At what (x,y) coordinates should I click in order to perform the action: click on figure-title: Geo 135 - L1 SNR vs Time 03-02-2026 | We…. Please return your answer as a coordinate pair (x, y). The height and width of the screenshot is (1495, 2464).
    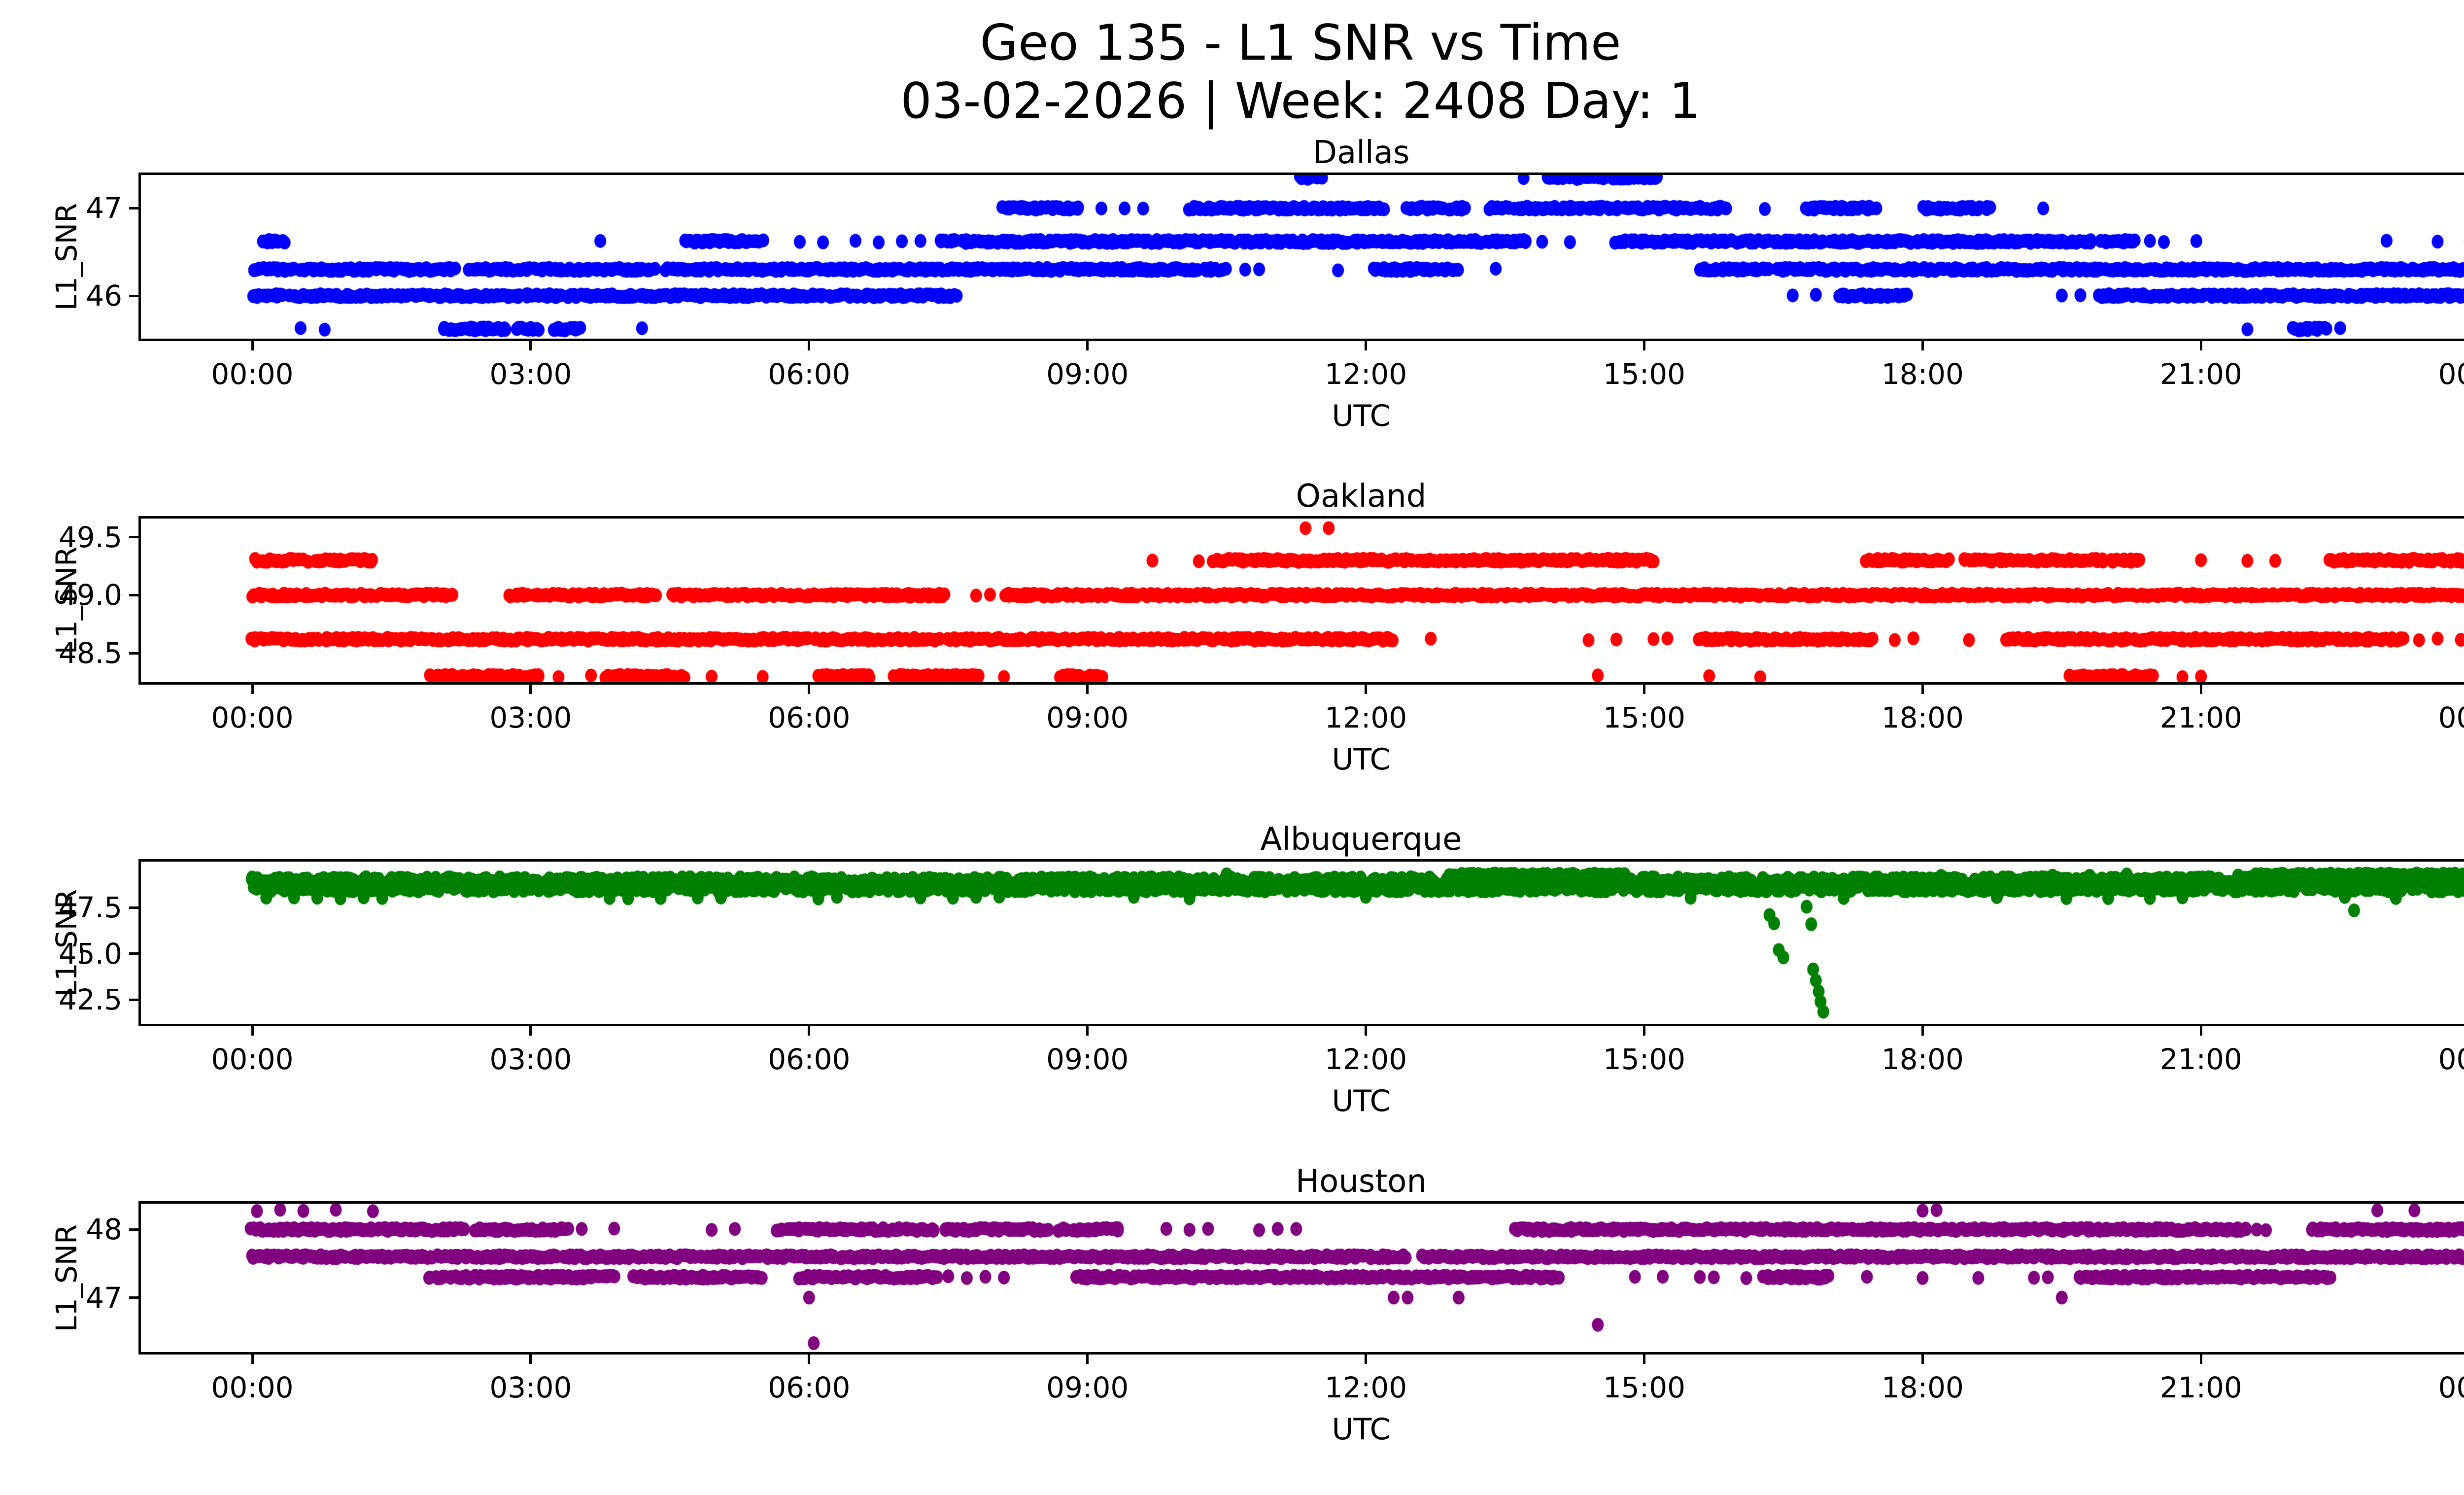
    Looking at the image, I should click on (1232, 72).